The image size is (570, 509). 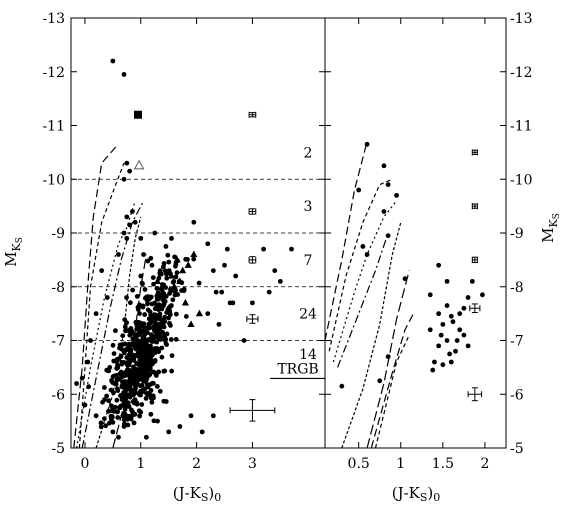 What do you see at coordinates (443, 464) in the screenshot?
I see `x-tick-label: 1.5` at bounding box center [443, 464].